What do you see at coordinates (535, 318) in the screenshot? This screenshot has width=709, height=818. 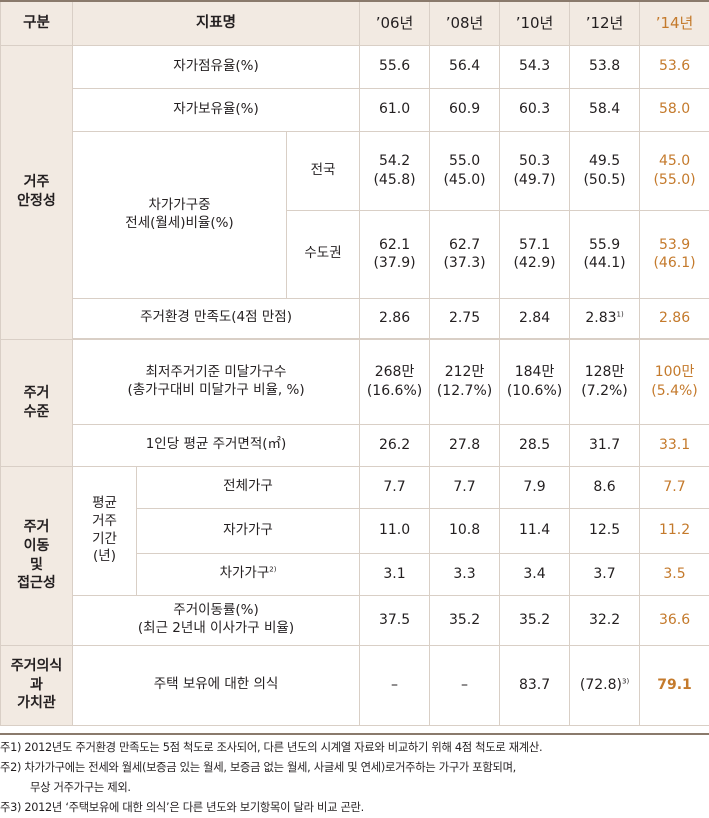 I see `cell-value: 2.84` at bounding box center [535, 318].